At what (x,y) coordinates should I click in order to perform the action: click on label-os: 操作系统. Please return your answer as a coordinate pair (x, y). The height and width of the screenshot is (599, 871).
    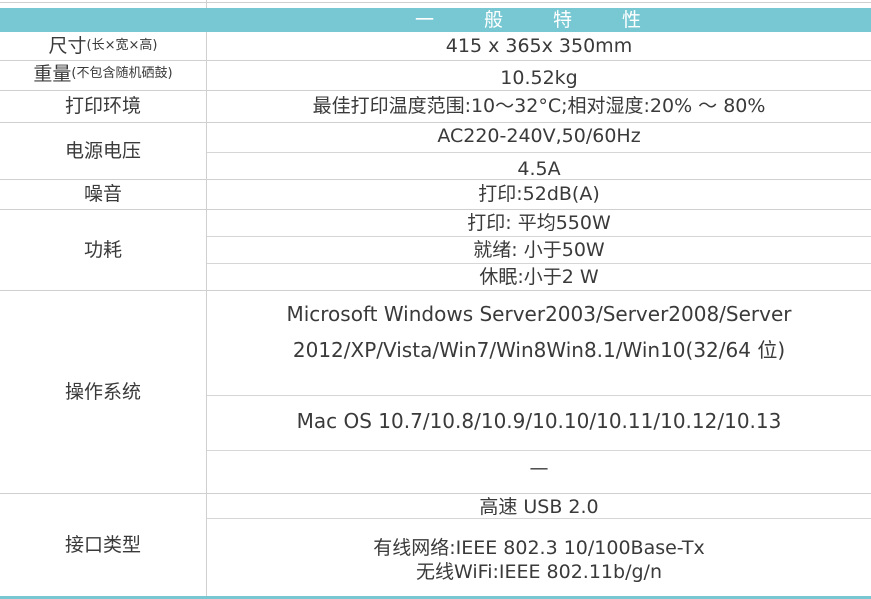
    Looking at the image, I should click on (102, 391).